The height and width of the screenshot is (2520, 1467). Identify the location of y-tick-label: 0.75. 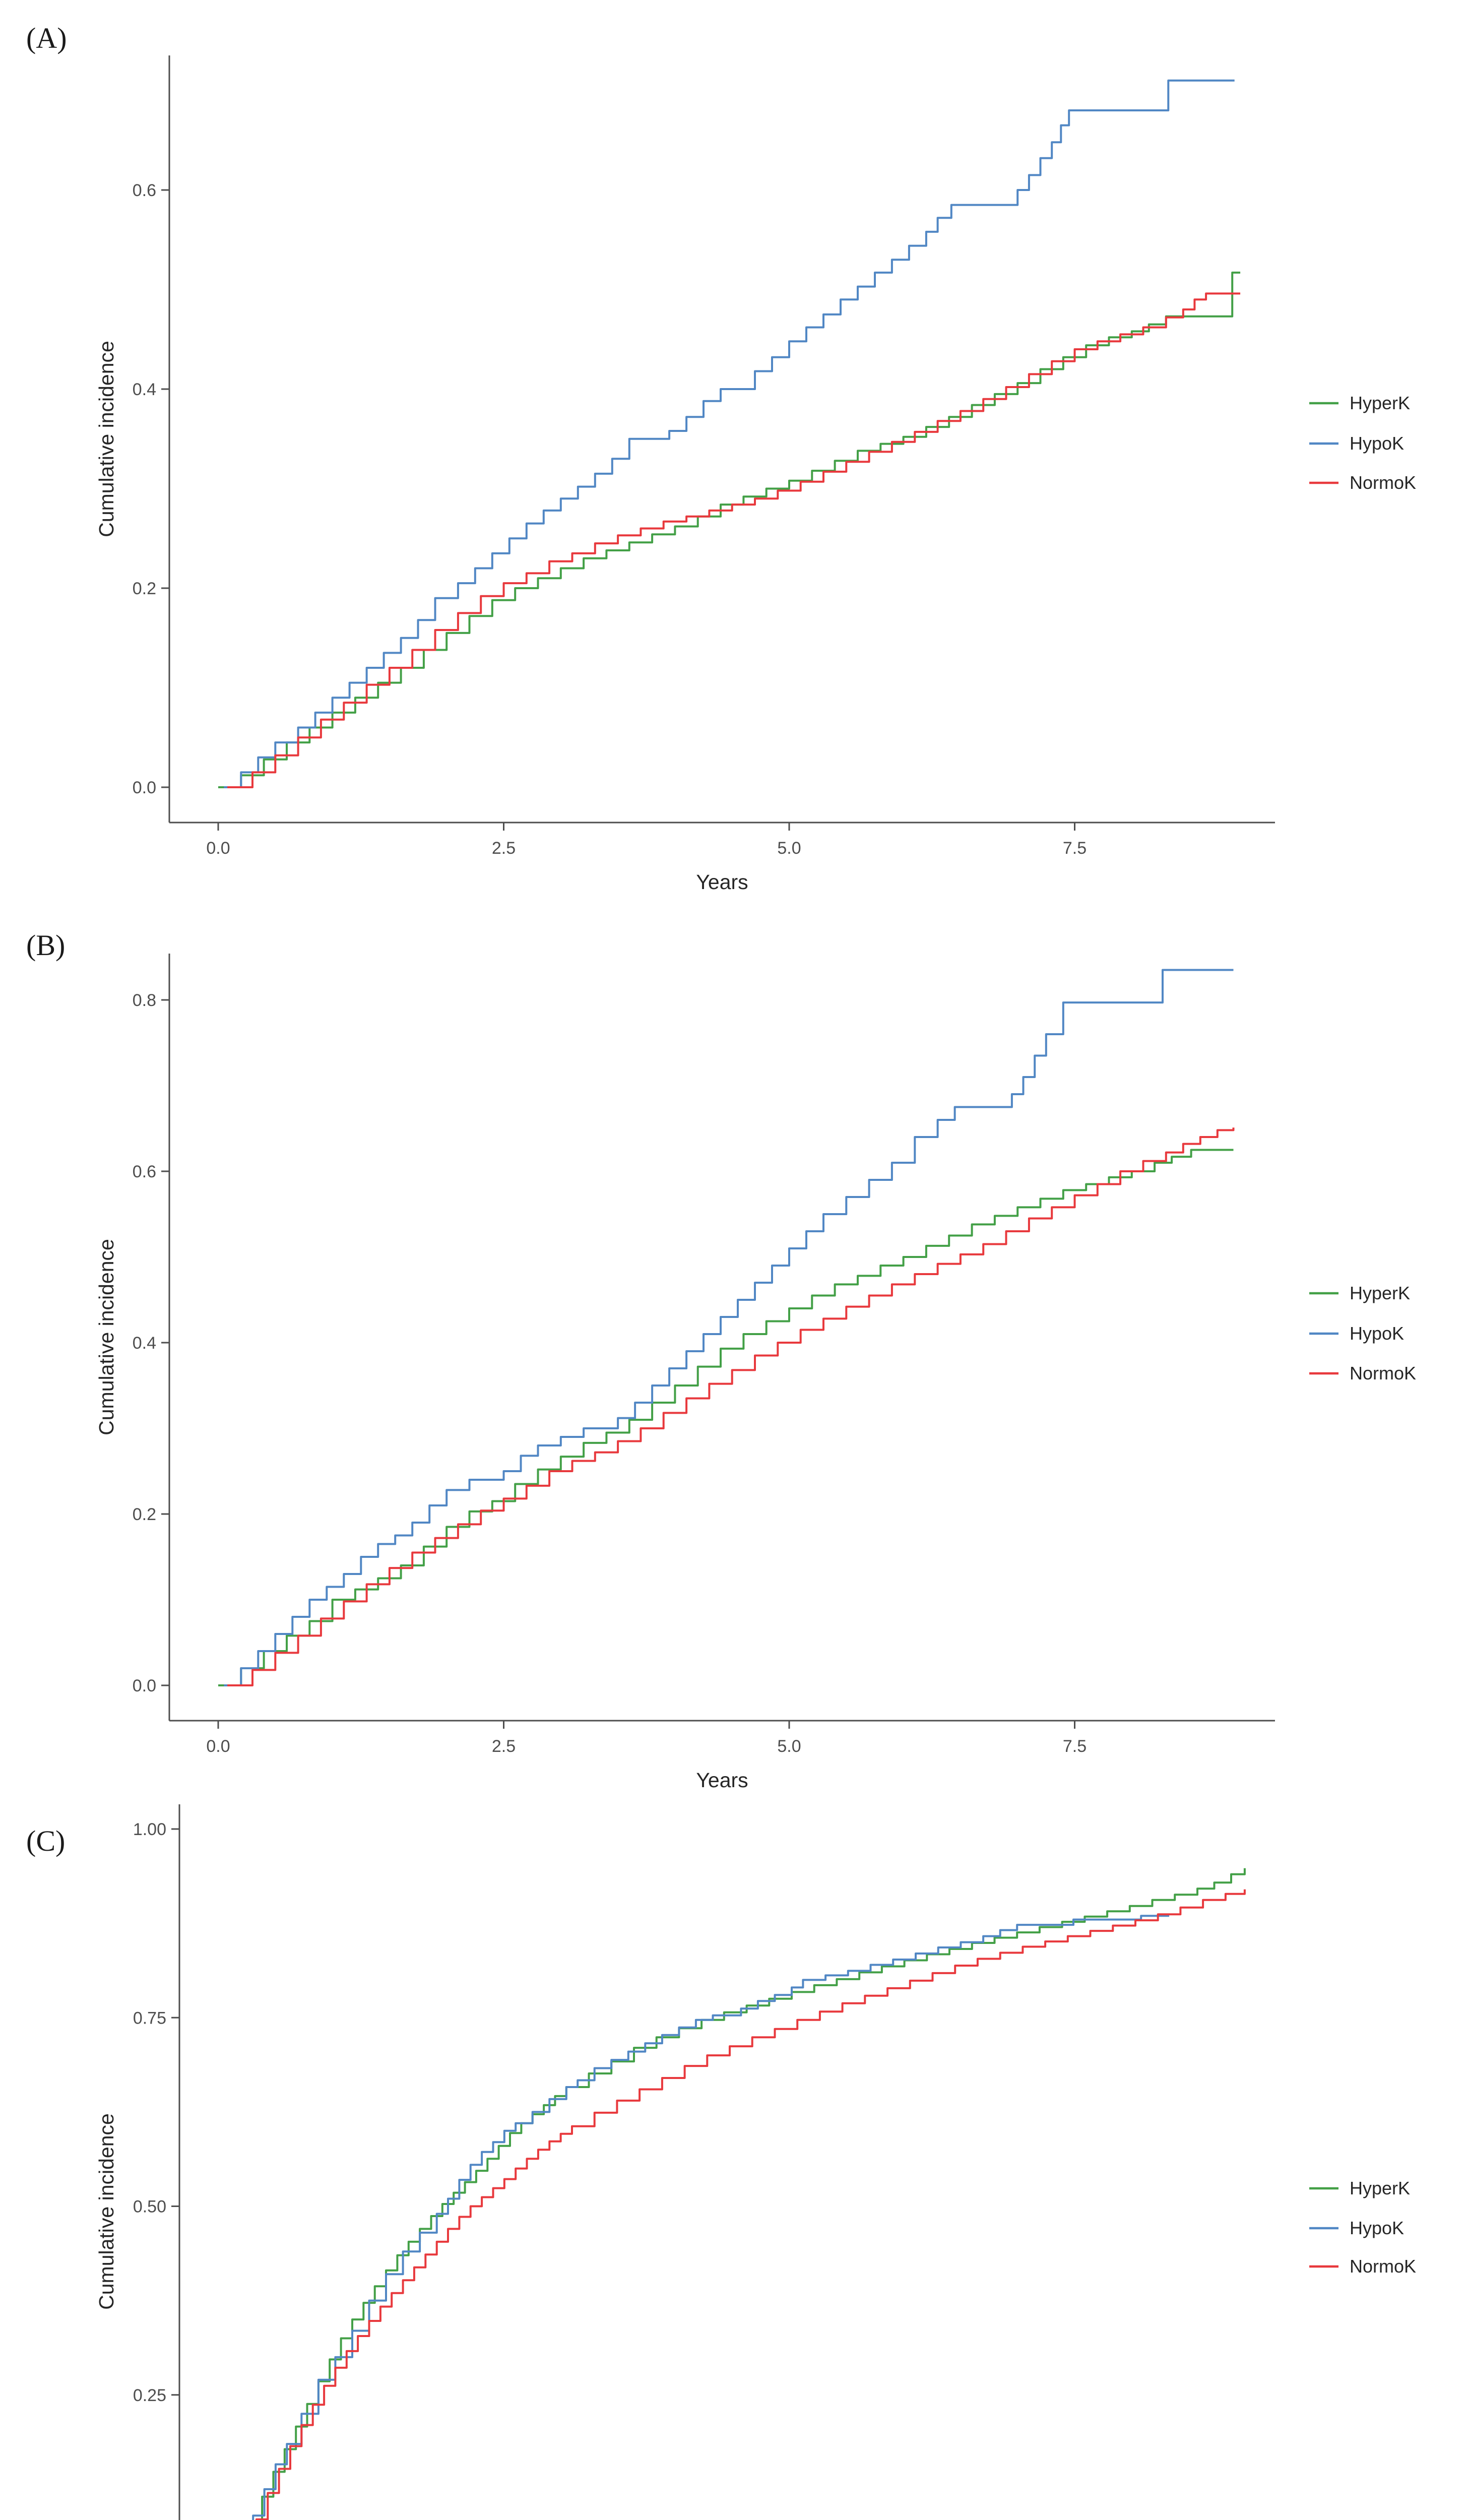
(149, 2018).